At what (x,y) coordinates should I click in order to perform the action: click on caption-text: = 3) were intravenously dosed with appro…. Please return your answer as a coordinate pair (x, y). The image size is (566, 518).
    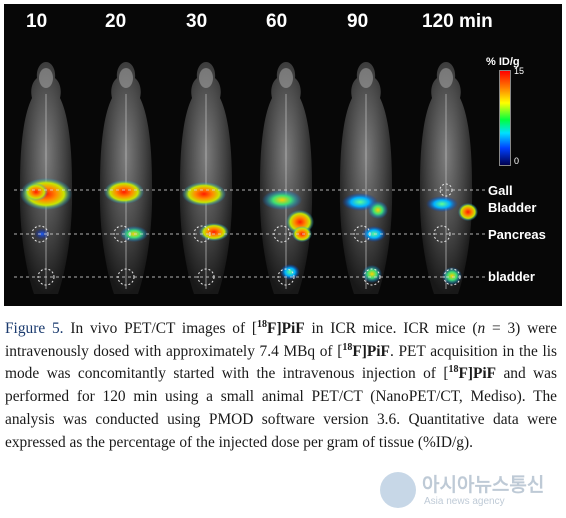
    Looking at the image, I should click on (281, 340).